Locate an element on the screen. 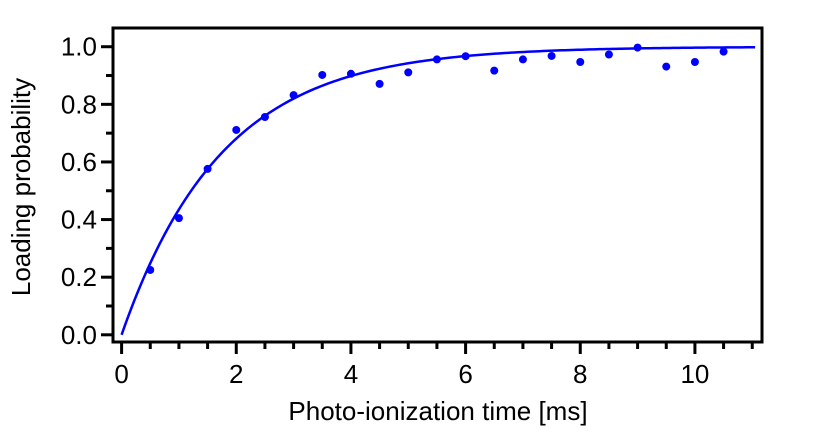 This screenshot has width=830, height=433. x-tick-label: 4 is located at coordinates (351, 374).